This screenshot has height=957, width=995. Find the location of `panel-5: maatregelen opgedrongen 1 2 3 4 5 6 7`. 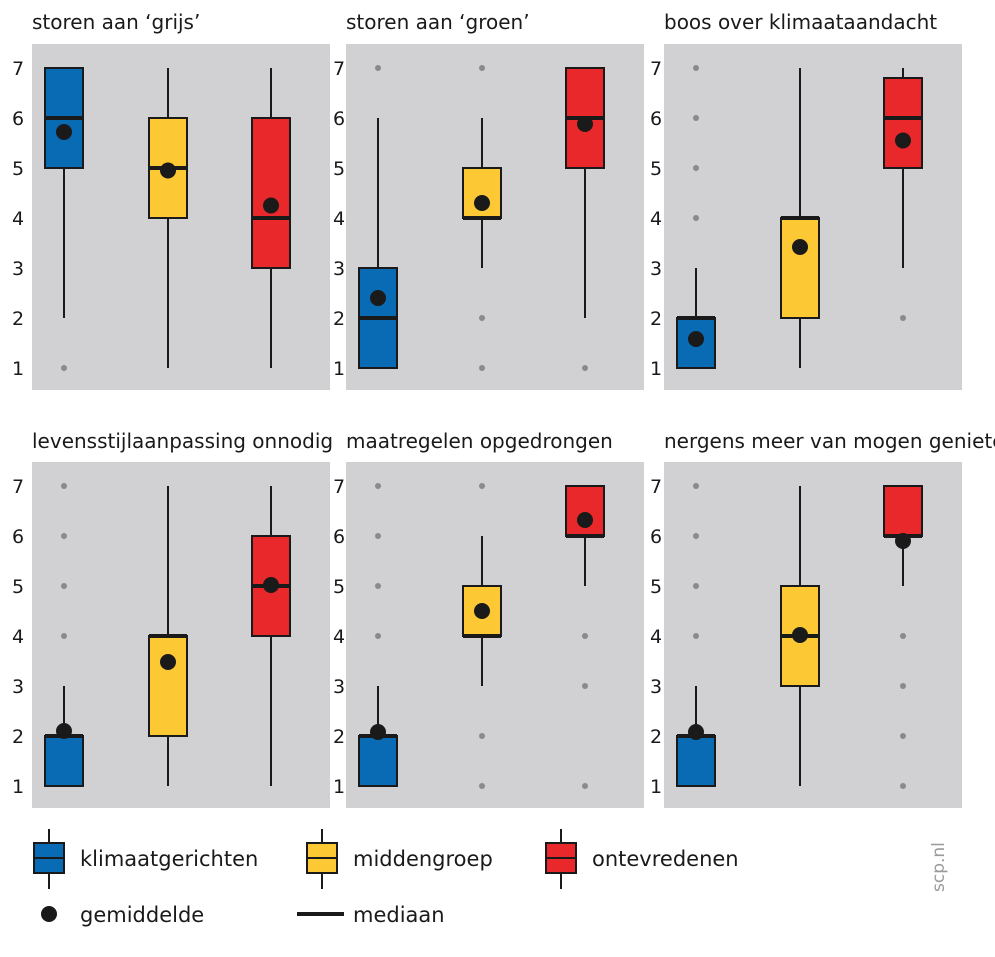

panel-5: maatregelen opgedrongen 1 2 3 4 5 6 7 is located at coordinates (488, 618).